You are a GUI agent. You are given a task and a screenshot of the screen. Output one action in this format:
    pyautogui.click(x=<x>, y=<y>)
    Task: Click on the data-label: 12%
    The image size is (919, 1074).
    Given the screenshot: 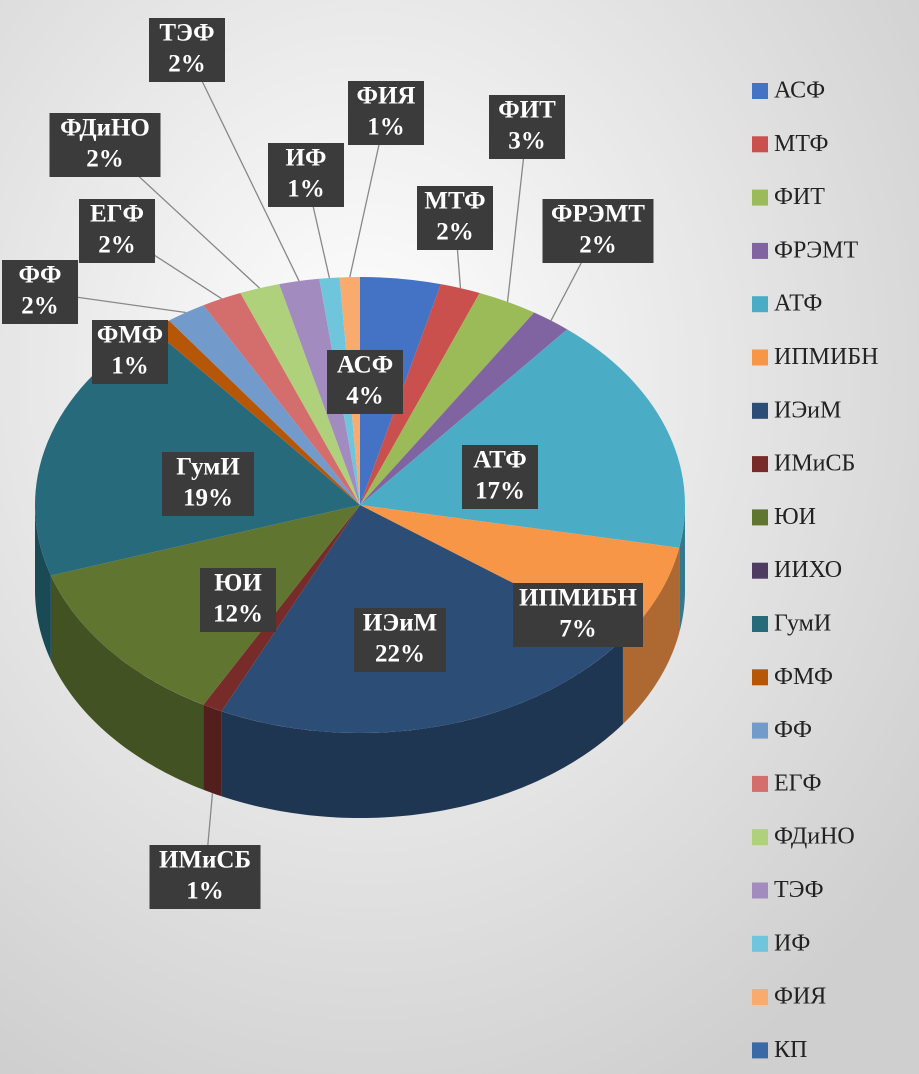 What is the action you would take?
    pyautogui.click(x=238, y=614)
    